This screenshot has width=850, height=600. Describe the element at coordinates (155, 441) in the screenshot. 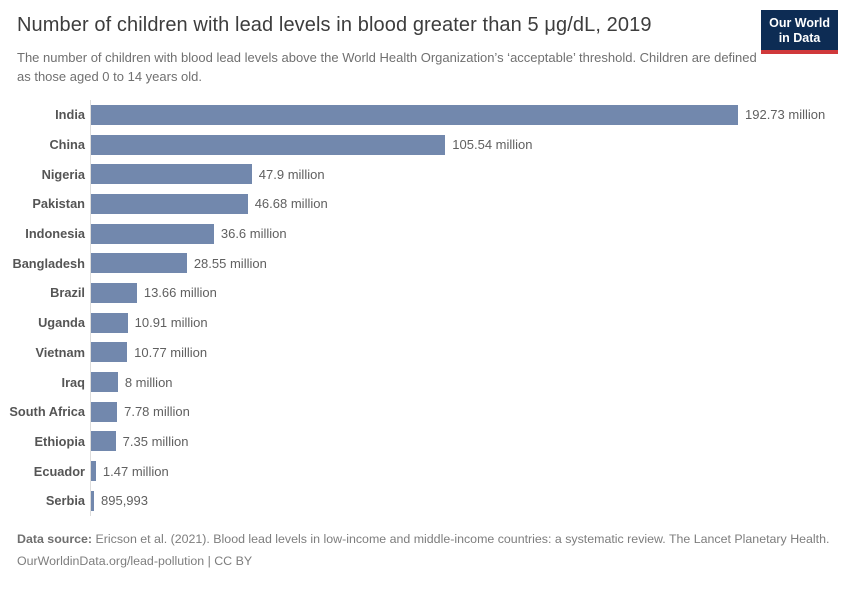

I see `value-label: 7.35 million` at that location.